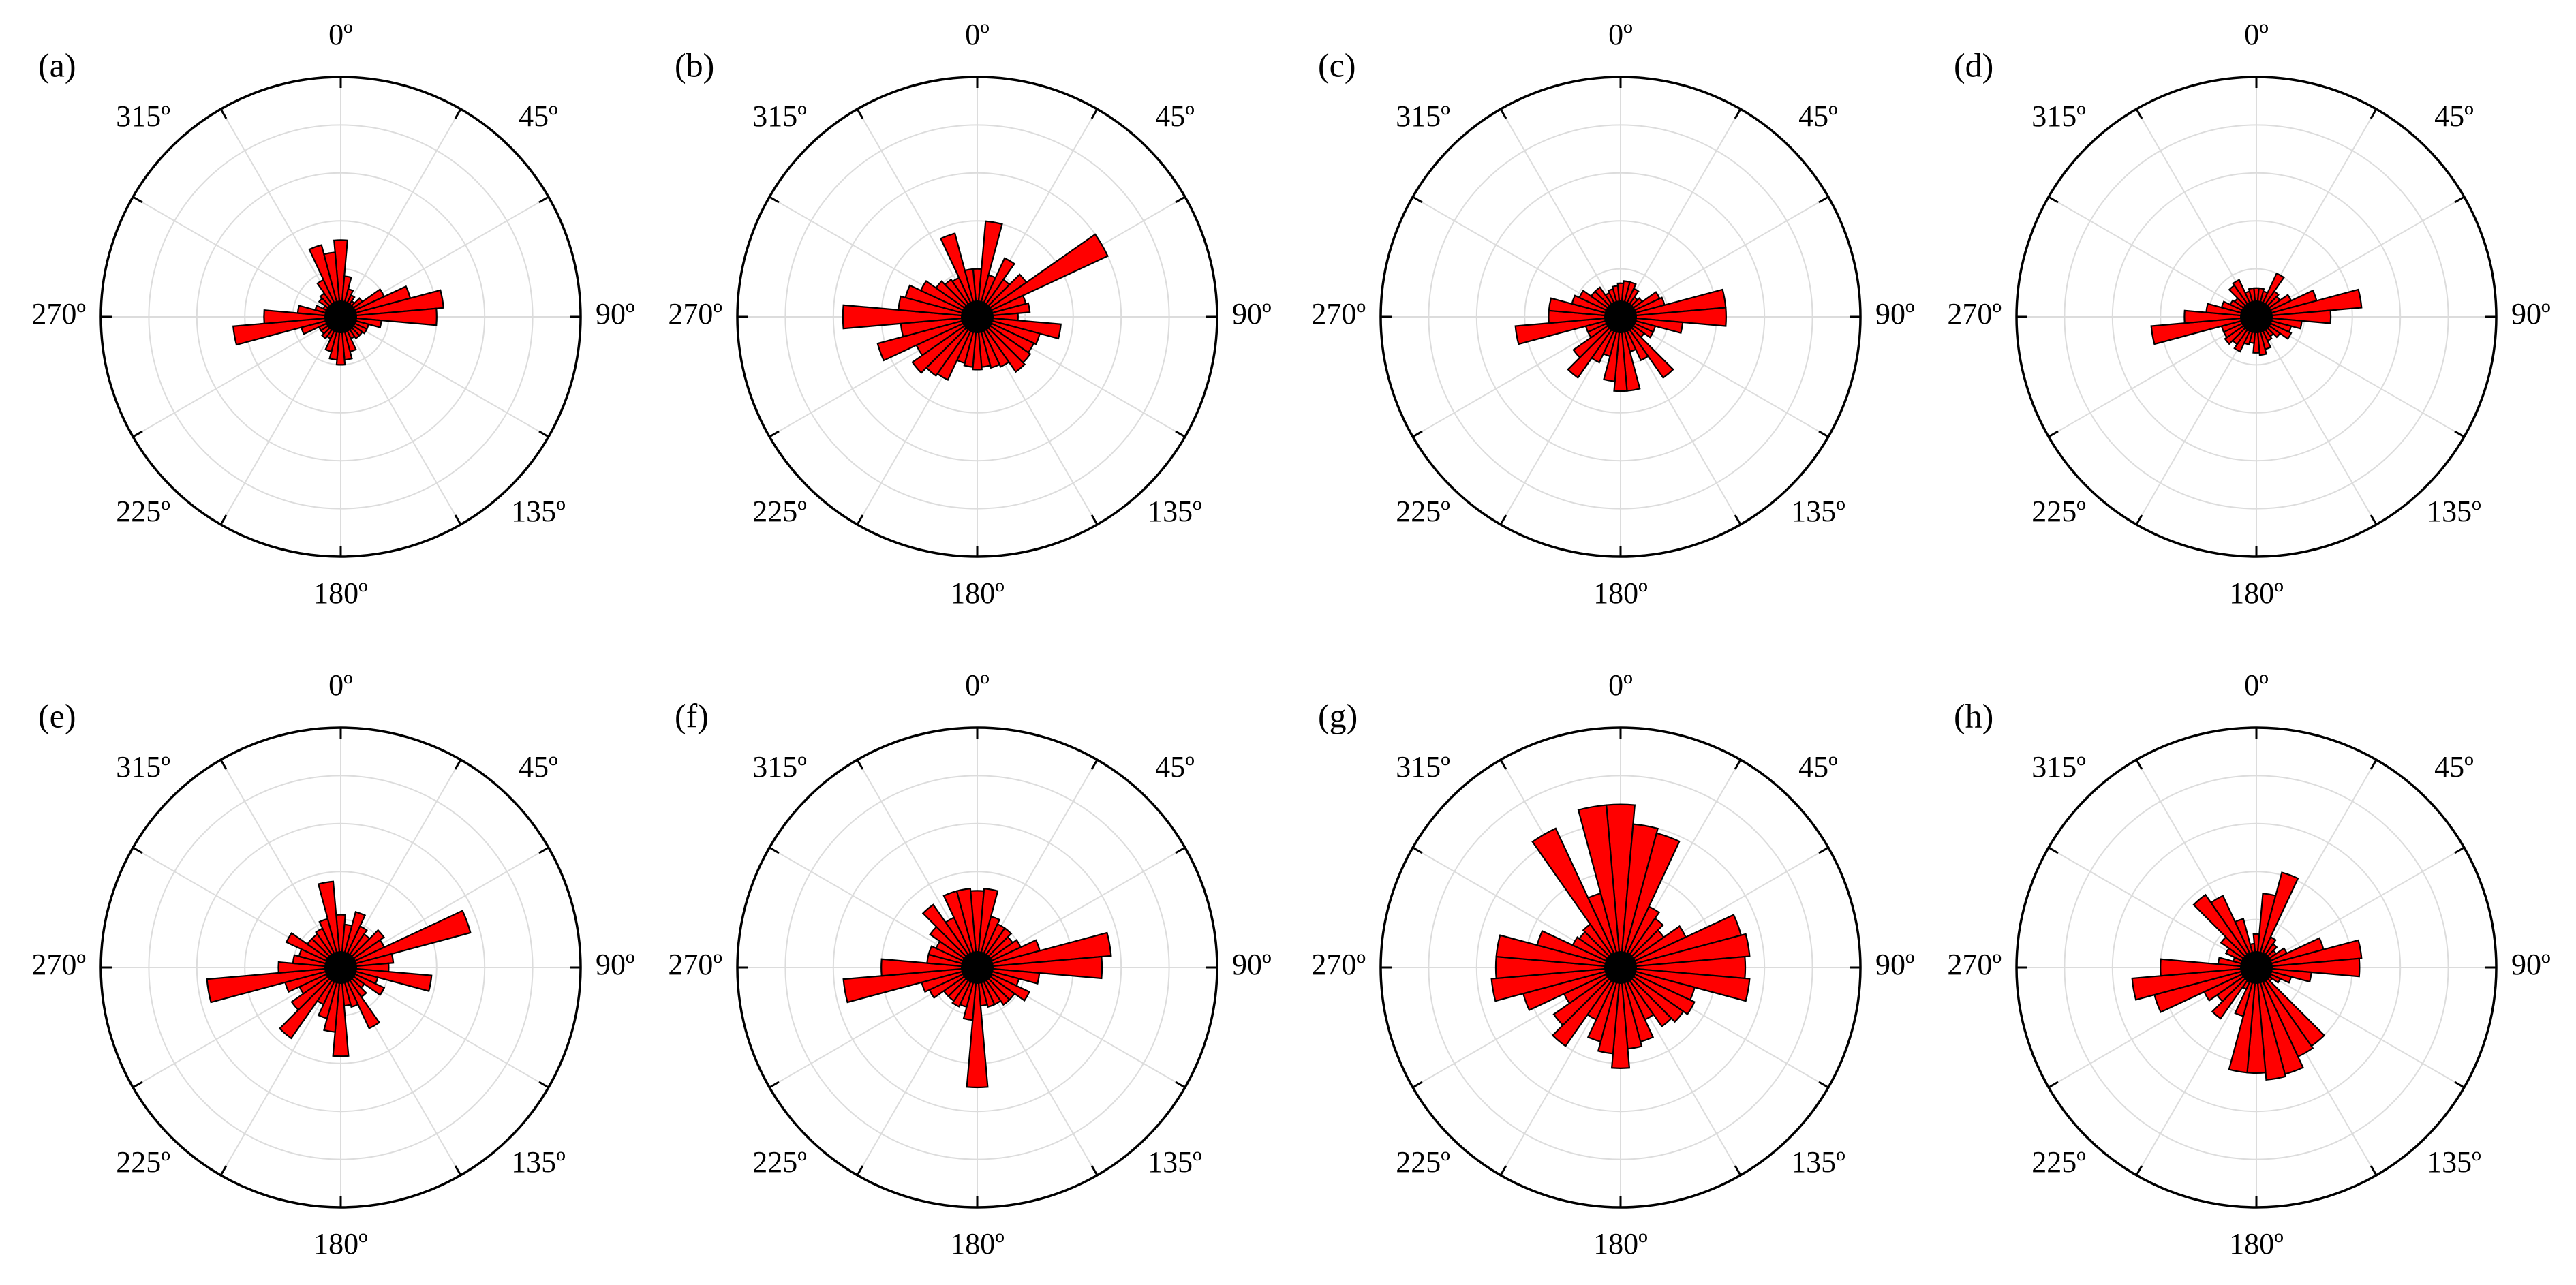 This screenshot has width=2576, height=1285. I want to click on panel-label: (c), so click(1337, 65).